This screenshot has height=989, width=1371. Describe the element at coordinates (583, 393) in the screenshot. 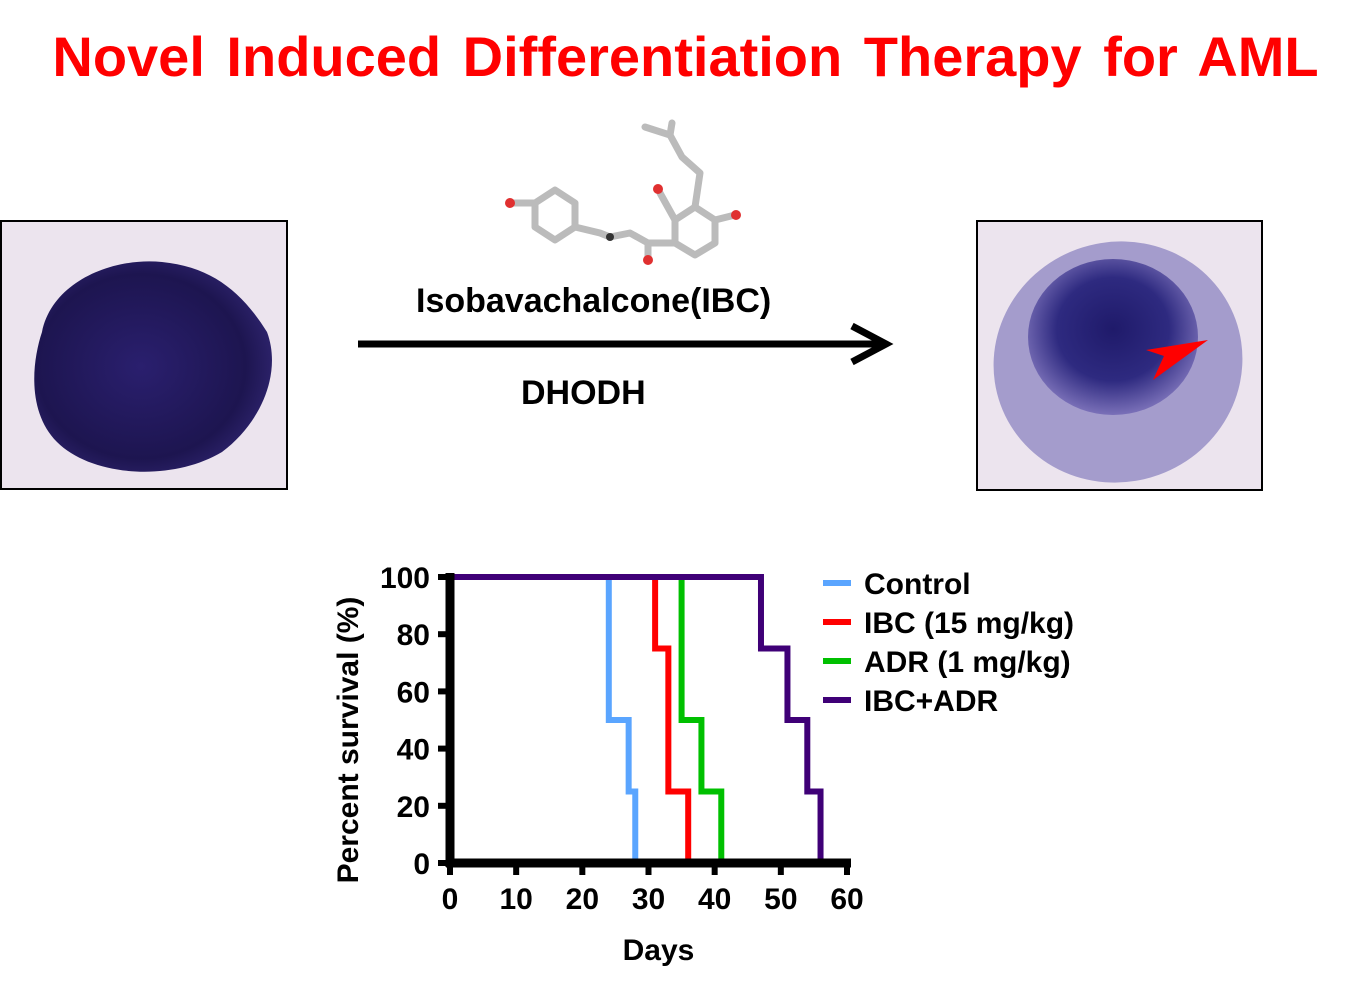

I see `target-label: DHODH` at that location.